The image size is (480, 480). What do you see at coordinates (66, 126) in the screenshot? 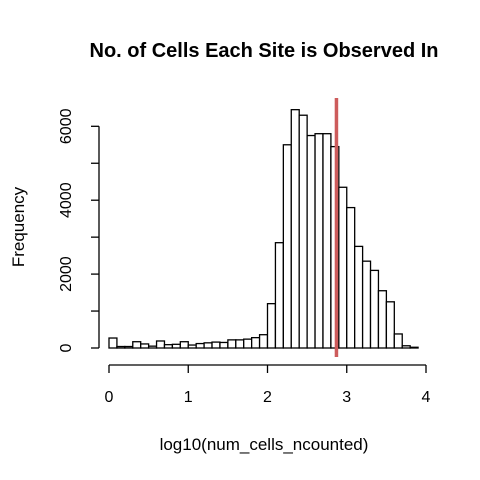
I see `y-tick-label: 6000` at bounding box center [66, 126].